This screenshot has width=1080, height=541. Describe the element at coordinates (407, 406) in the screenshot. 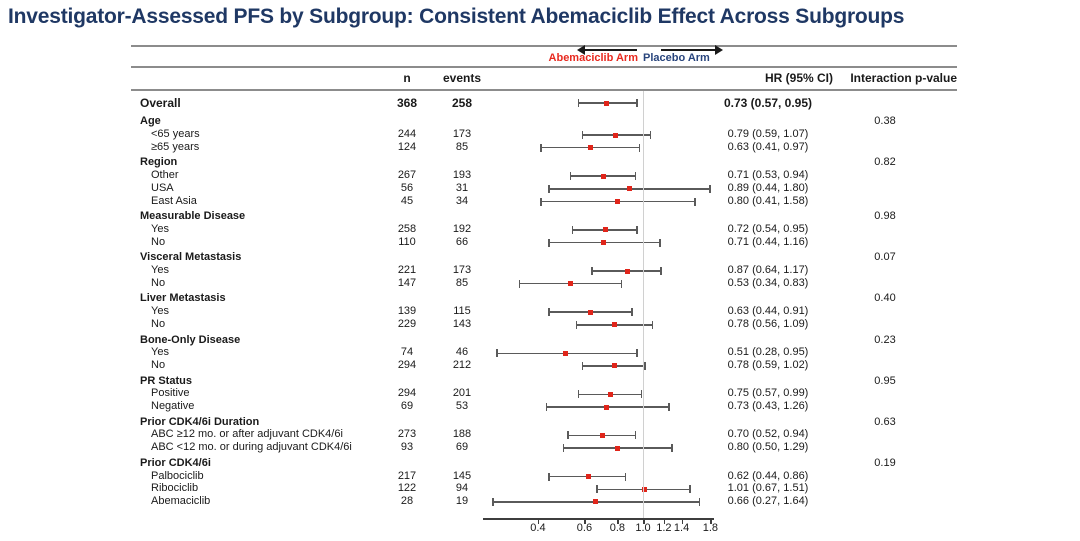

I see `n-value: 69` at that location.